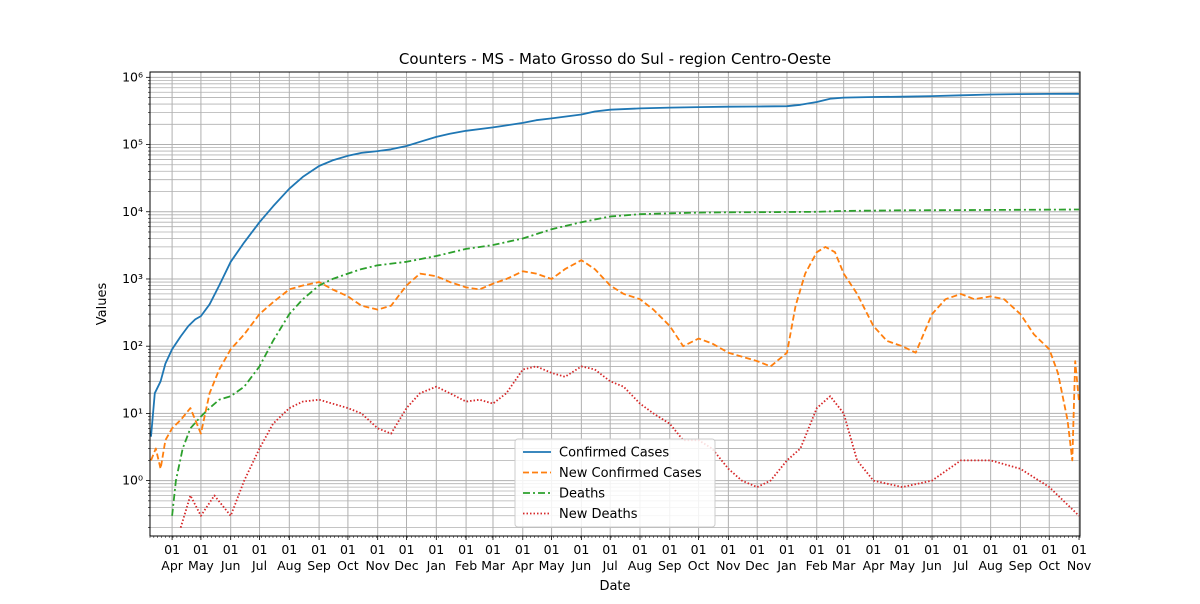  I want to click on y-tick-label: 10⁵, so click(132, 144).